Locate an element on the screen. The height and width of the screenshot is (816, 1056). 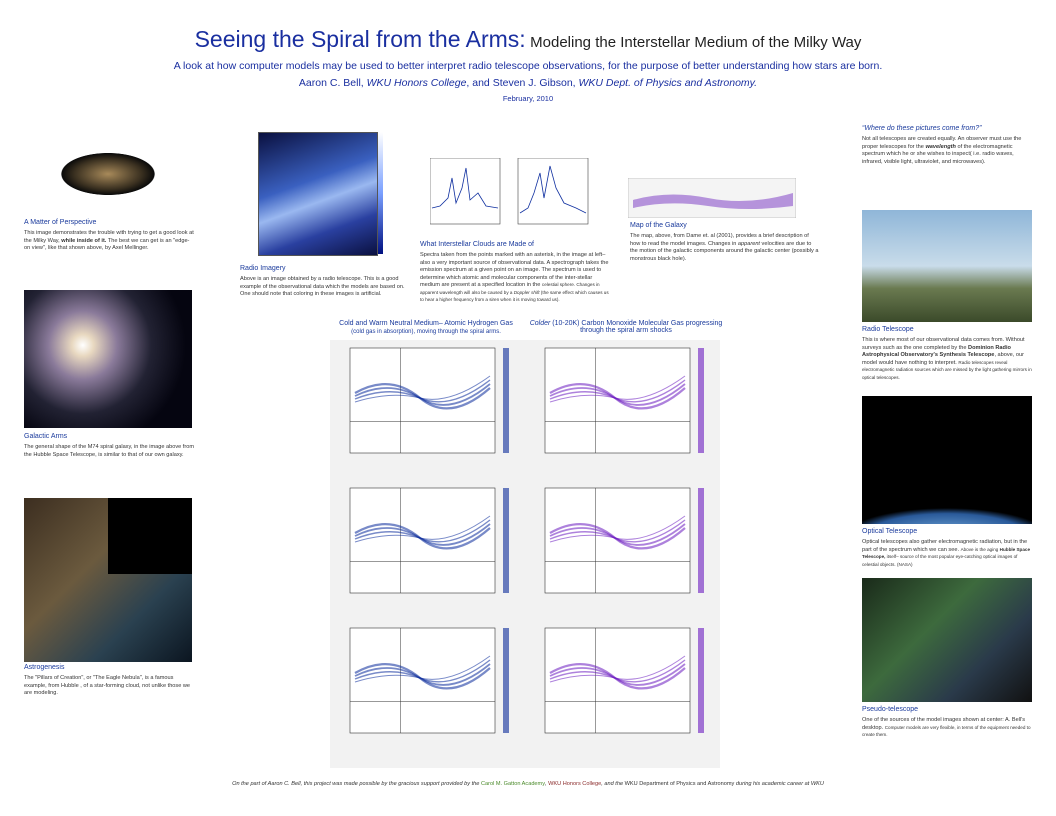
galaxy-image is located at coordinates (108, 359).